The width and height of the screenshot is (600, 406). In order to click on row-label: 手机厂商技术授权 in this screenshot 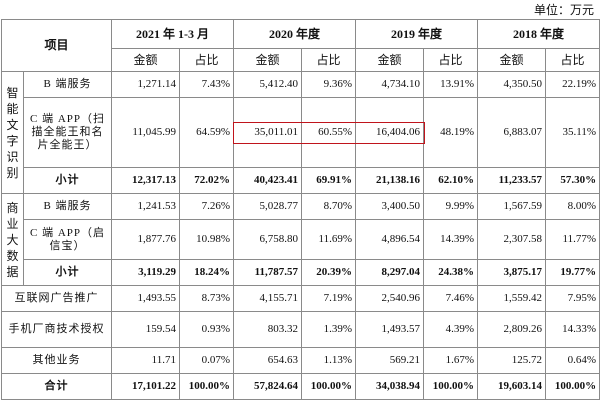, I will do `click(56, 329)`.